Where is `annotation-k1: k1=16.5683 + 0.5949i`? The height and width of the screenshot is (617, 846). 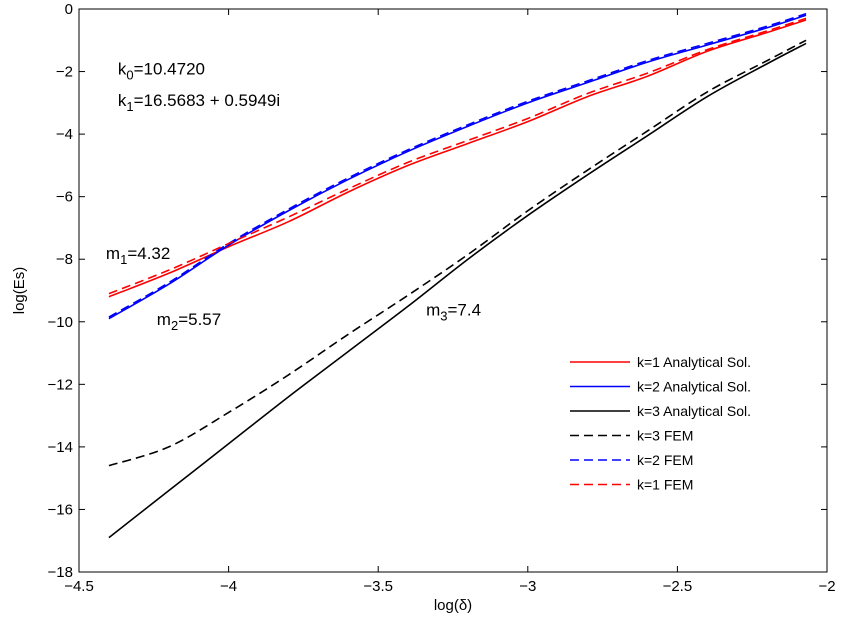
annotation-k1: k1=16.5683 + 0.5949i is located at coordinates (199, 102).